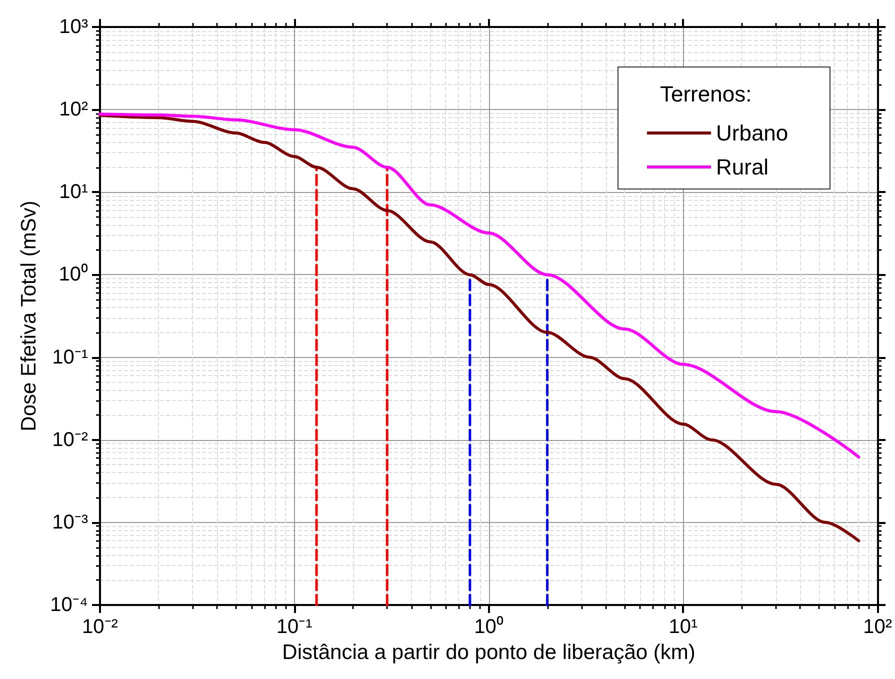 The image size is (895, 679). I want to click on x-tick-label: 10², so click(877, 627).